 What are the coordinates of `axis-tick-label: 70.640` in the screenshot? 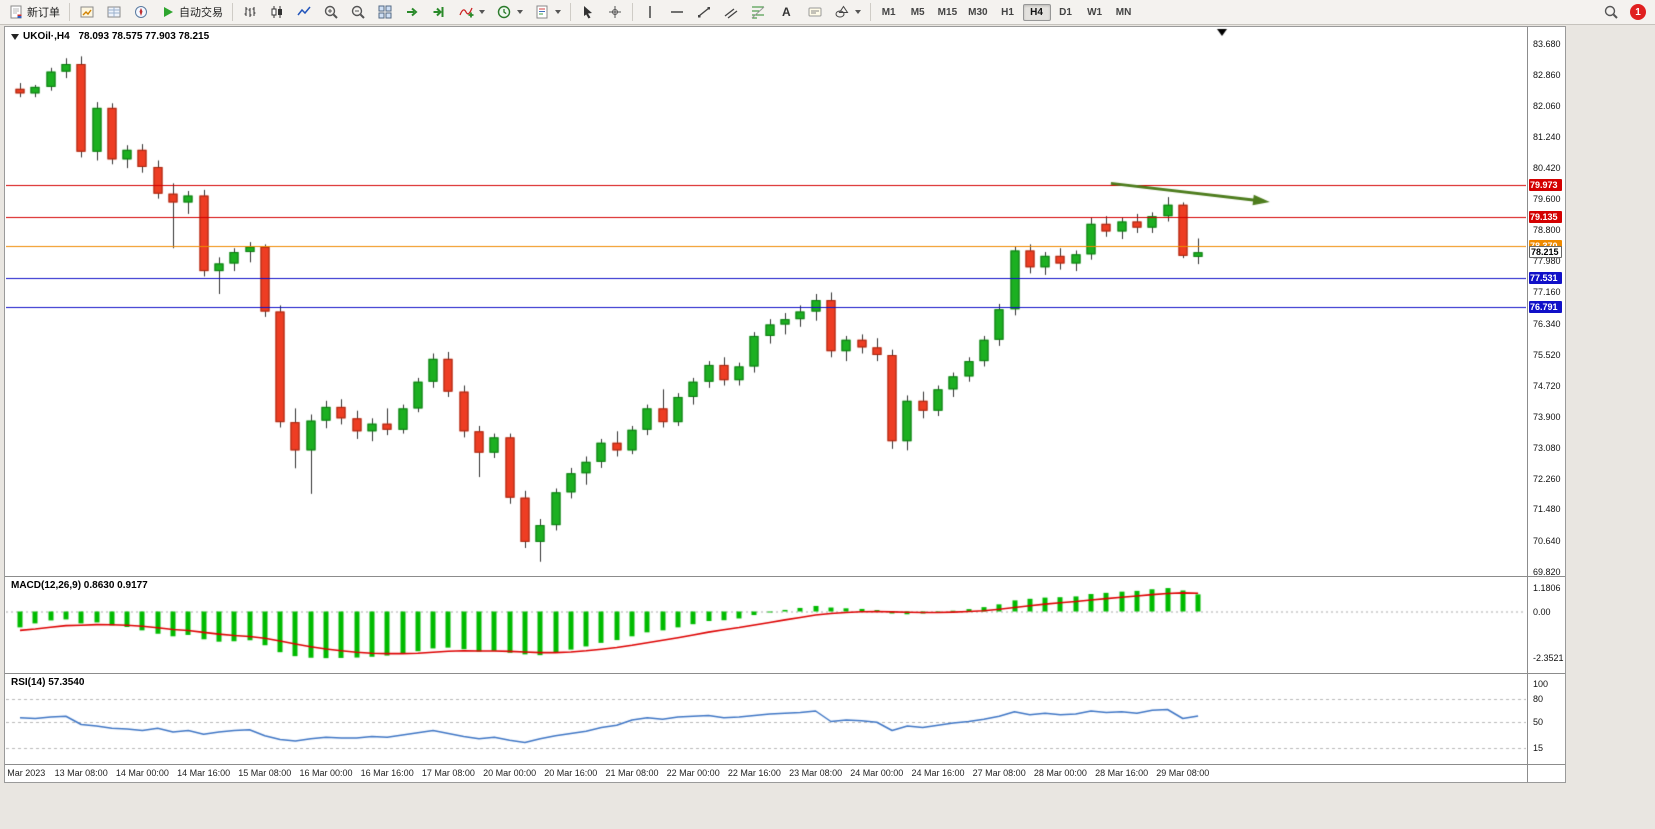 It's located at (1547, 541).